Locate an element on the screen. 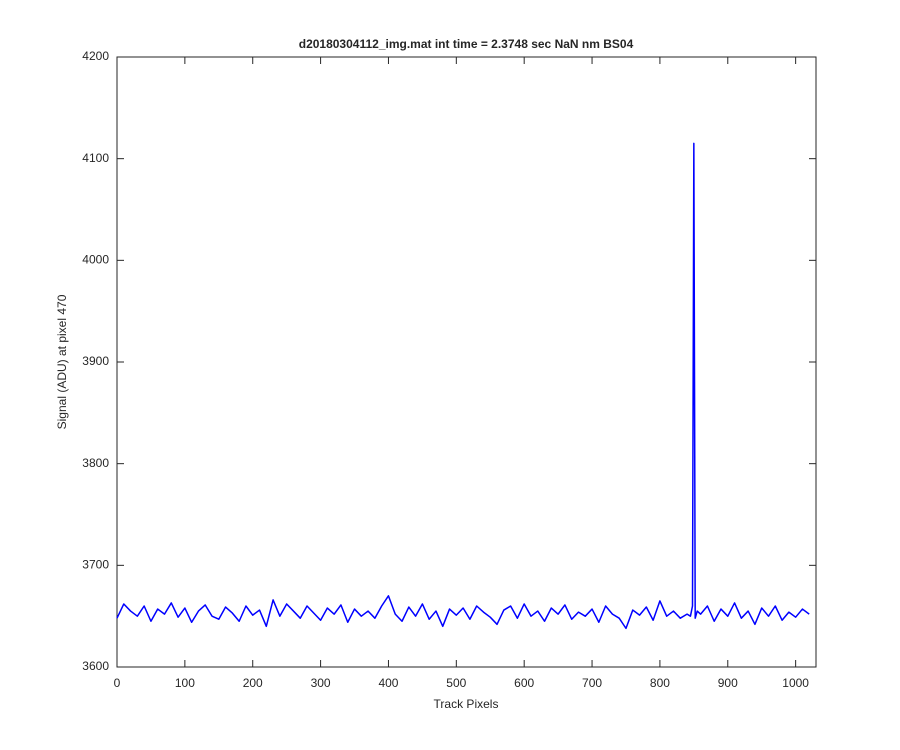 The image size is (900, 750). y-tick-label: 3900 is located at coordinates (95, 361).